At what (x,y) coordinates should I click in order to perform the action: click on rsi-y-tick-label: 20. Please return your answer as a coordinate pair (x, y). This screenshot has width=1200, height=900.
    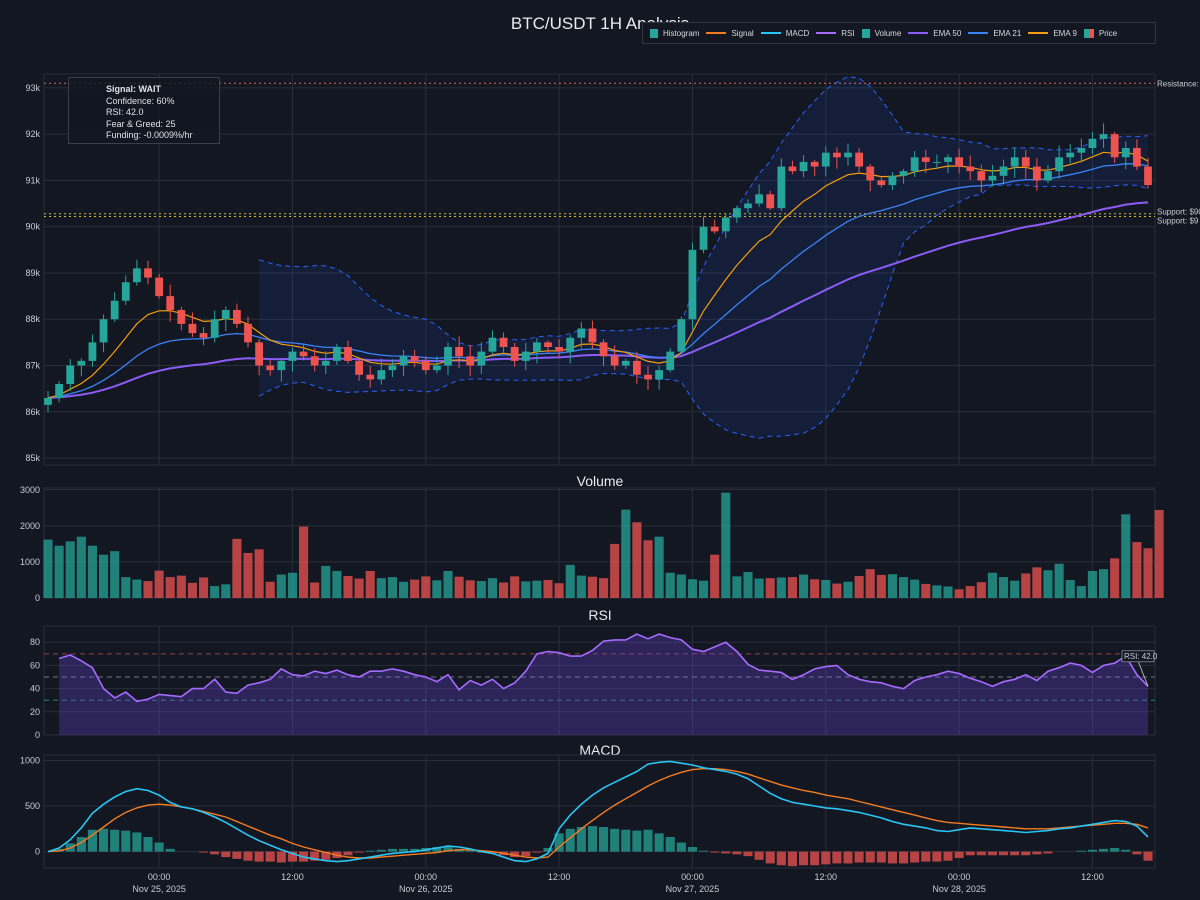
    Looking at the image, I should click on (35, 712).